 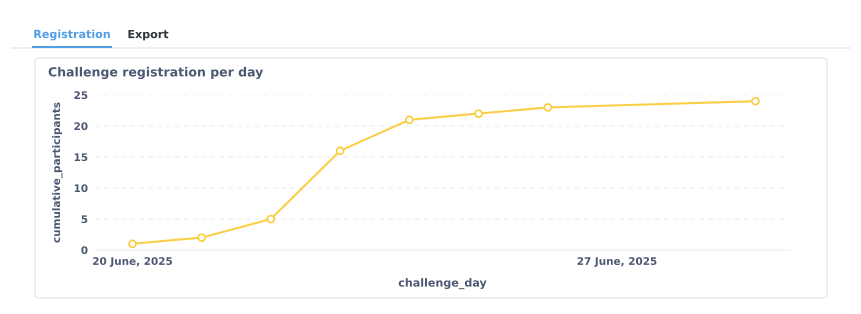 I want to click on x-tick-label: 20 June, 2025, so click(x=132, y=262).